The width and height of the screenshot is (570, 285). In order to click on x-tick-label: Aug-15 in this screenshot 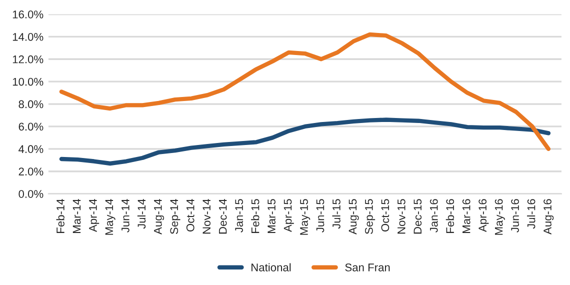, I will do `click(353, 216)`.